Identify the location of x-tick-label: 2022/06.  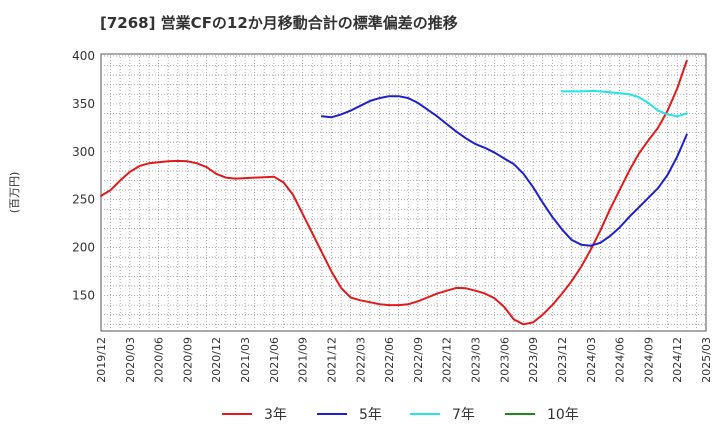
(389, 360).